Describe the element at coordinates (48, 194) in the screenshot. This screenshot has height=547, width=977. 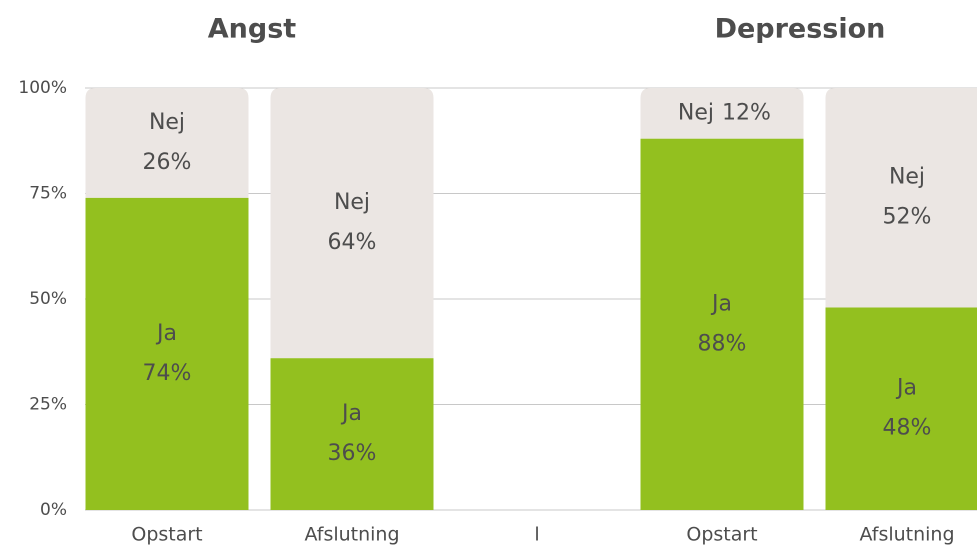
I see `y-tick-label: 75%` at that location.